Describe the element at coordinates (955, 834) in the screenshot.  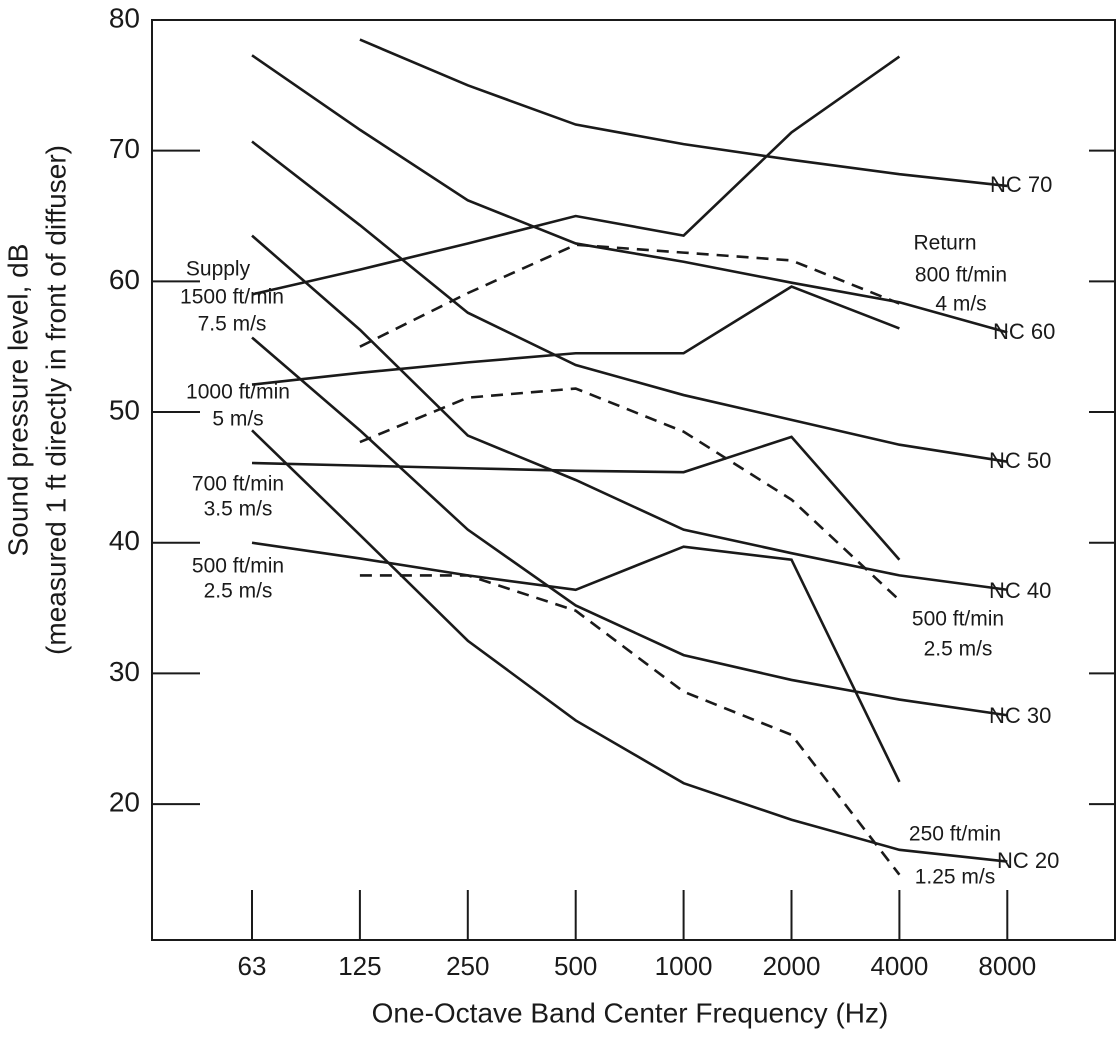
I see `series-label: 250 ft/min` at that location.